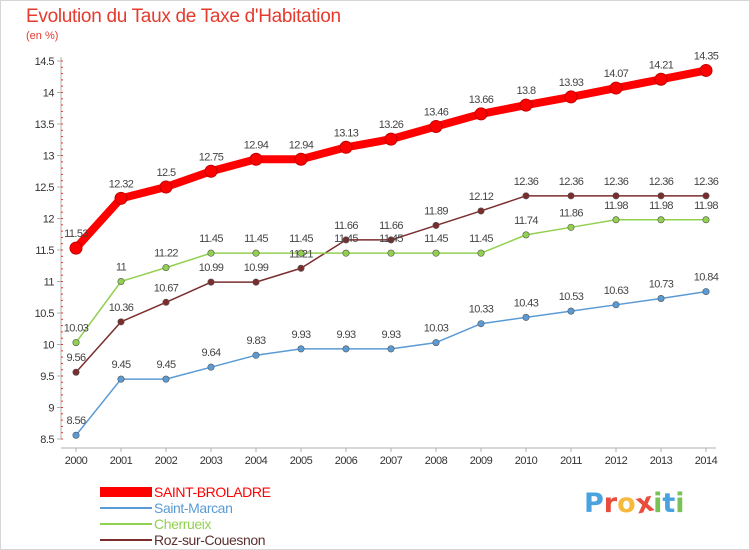  What do you see at coordinates (76, 234) in the screenshot?
I see `data-label: 11.53` at bounding box center [76, 234].